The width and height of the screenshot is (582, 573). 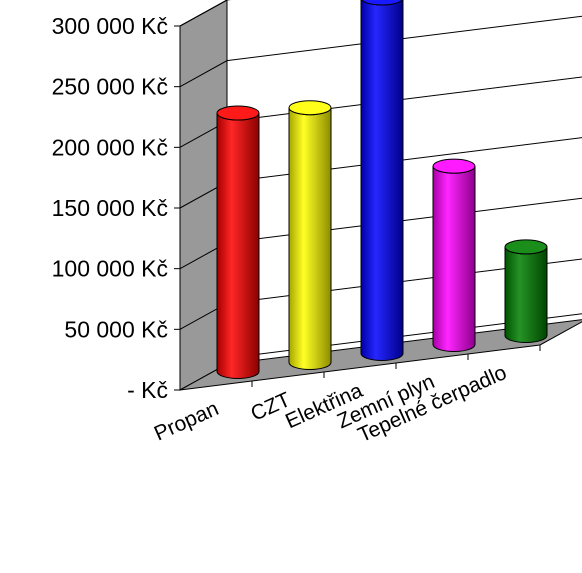 What do you see at coordinates (110, 26) in the screenshot?
I see `y-tick-label: 300 000 Kč` at bounding box center [110, 26].